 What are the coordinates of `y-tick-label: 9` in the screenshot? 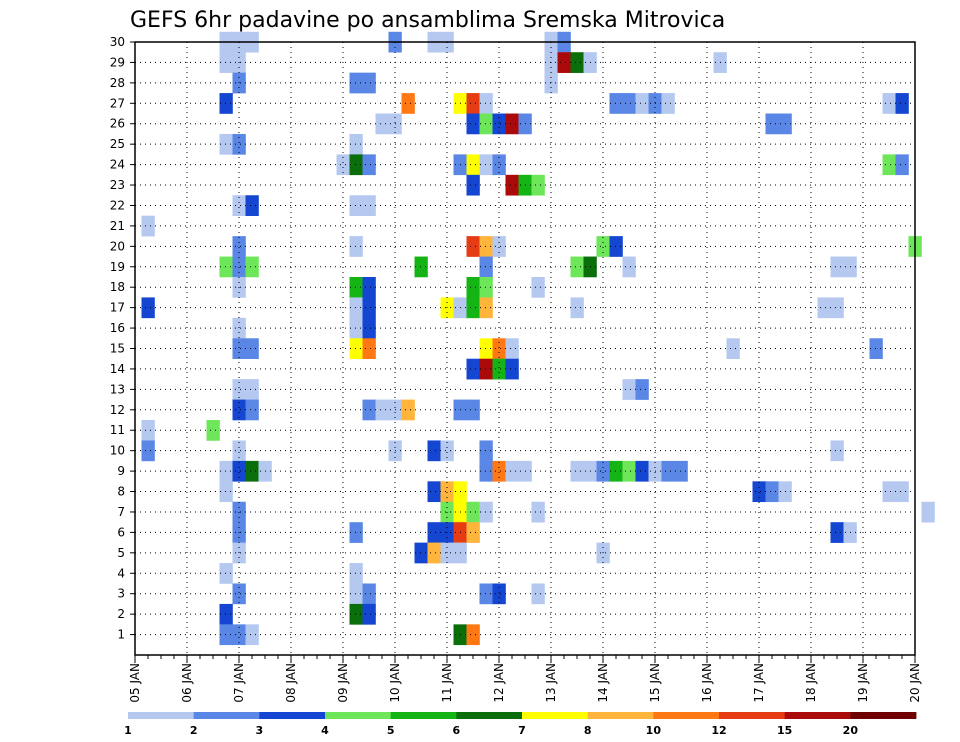 It's located at (121, 471).